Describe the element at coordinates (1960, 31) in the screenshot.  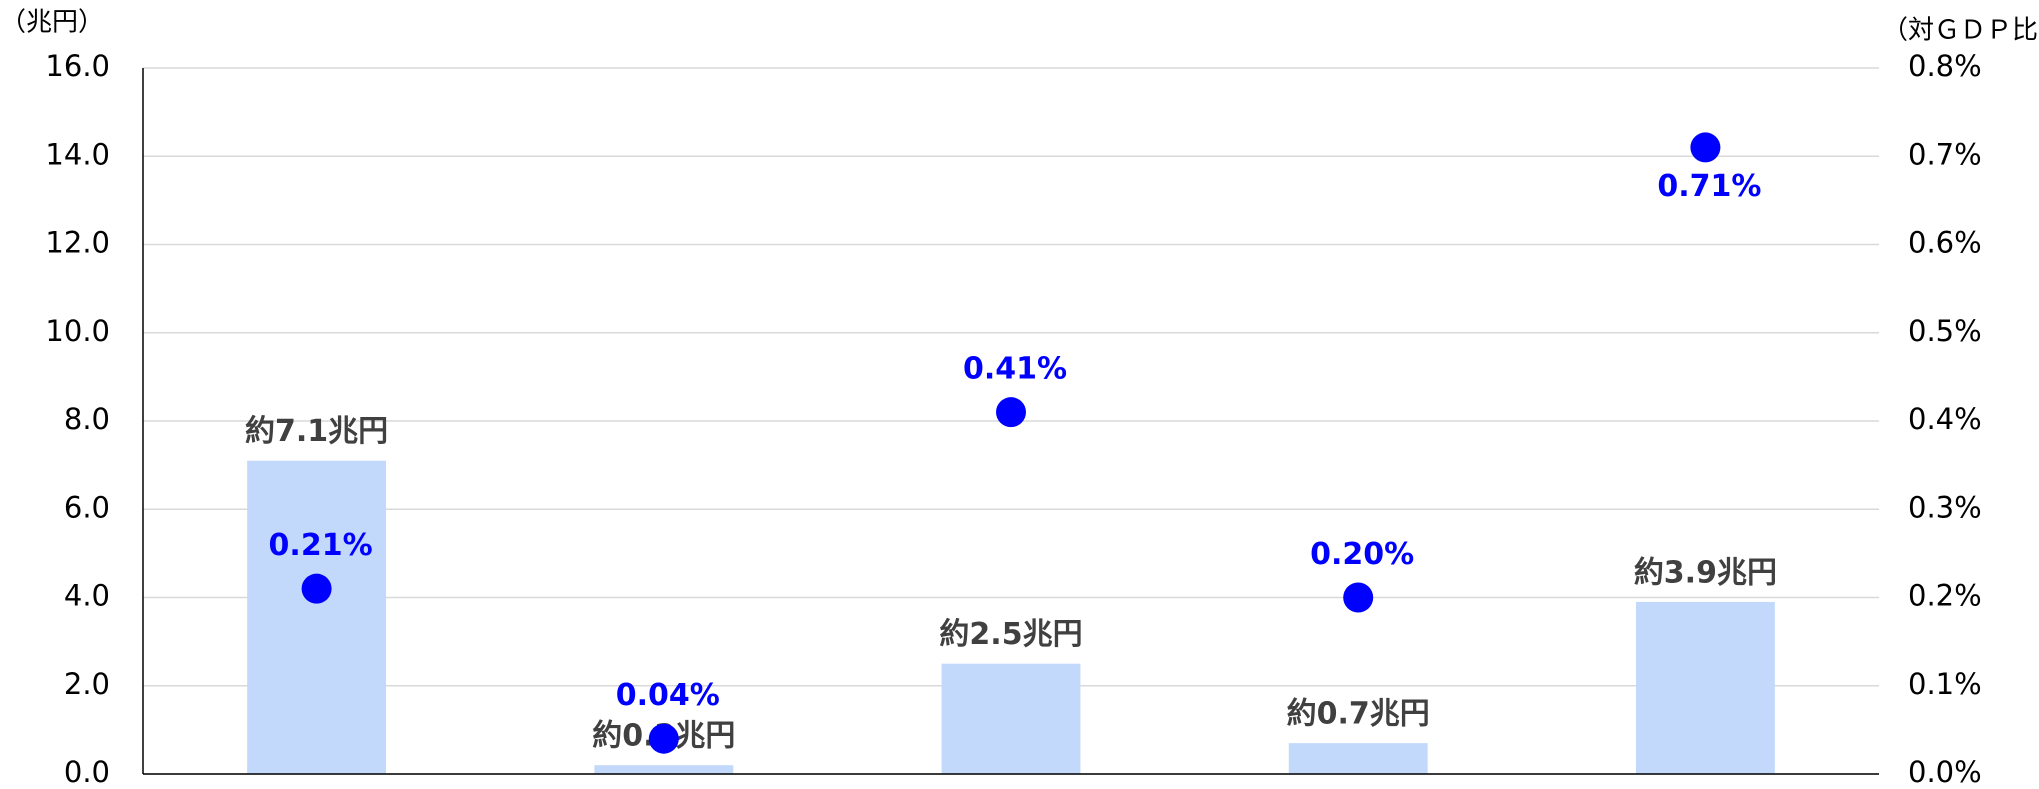
I see `y2-axis-label: （対ＧＤＰ比）` at that location.